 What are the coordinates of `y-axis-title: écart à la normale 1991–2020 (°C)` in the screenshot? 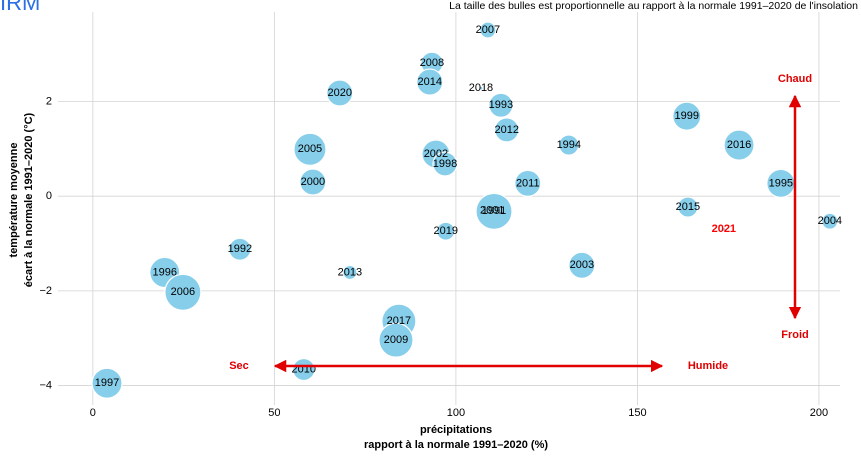 It's located at (29, 199).